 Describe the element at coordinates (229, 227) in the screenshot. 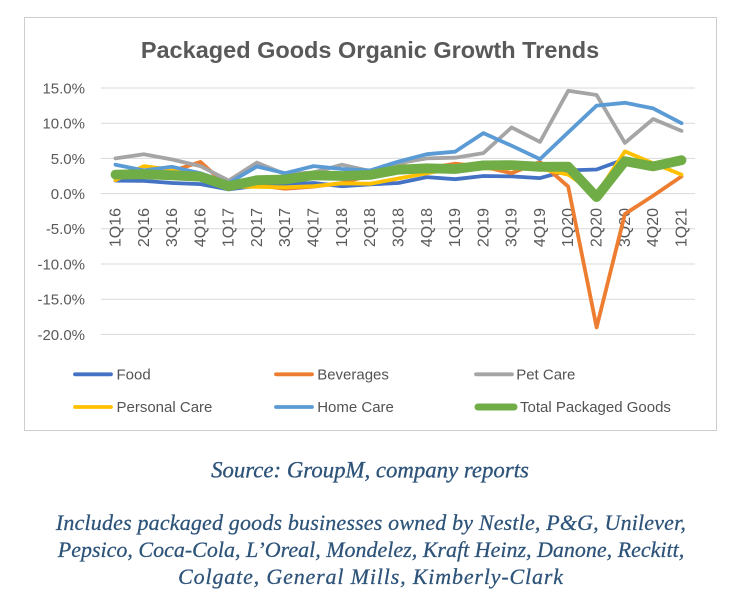

I see `svg-text: 1Q17` at that location.